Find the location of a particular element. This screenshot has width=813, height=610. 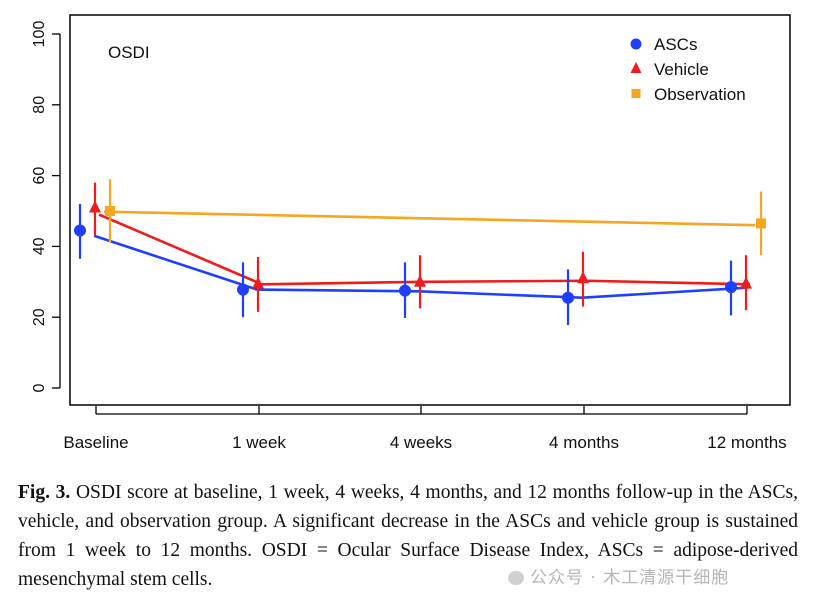

legend-marker-observation is located at coordinates (636, 93).